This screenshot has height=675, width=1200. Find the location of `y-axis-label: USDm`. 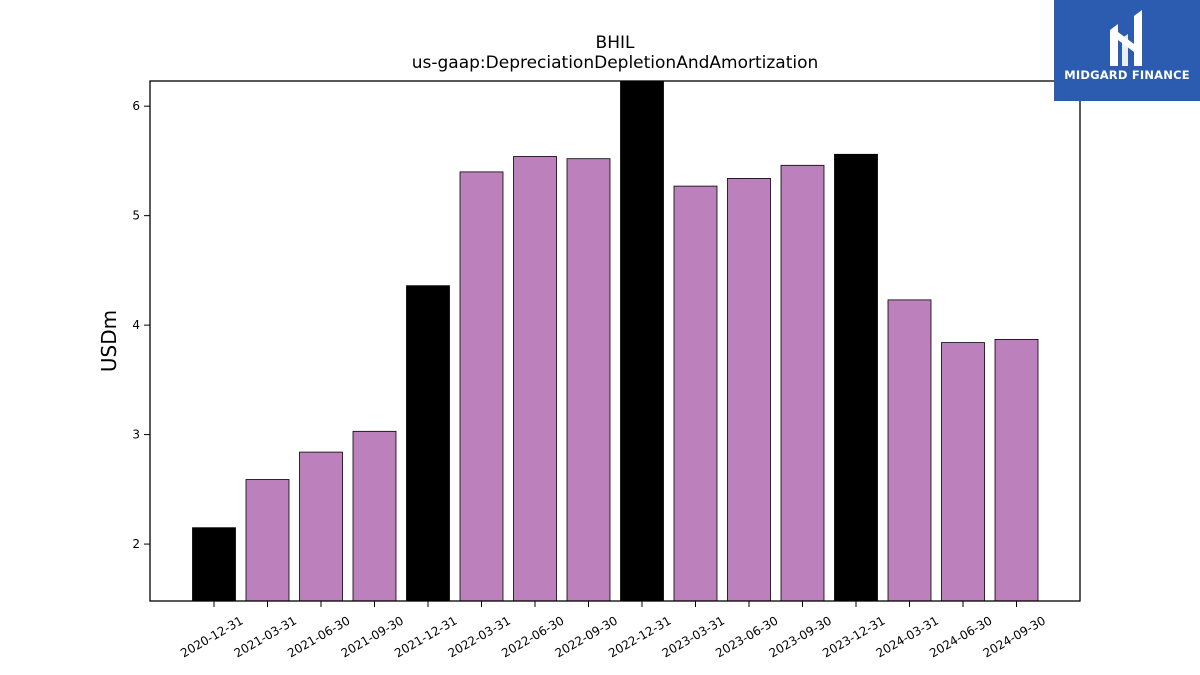

y-axis-label: USDm is located at coordinates (109, 341).